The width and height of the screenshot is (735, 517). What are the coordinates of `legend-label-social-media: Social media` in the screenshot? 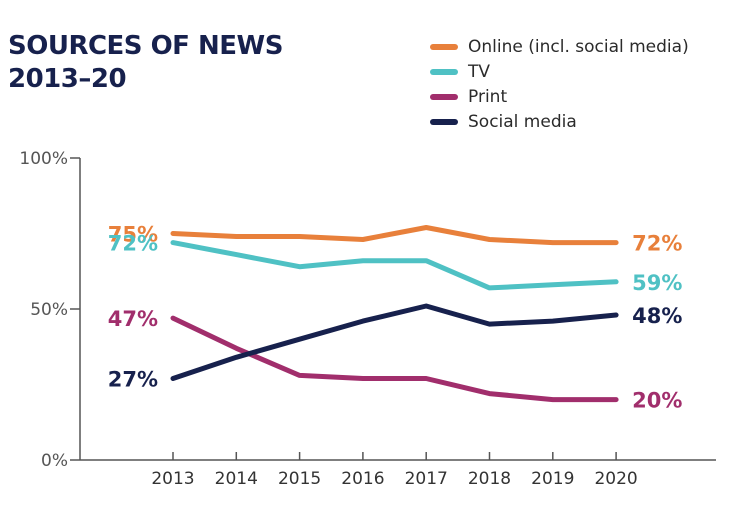 It's located at (522, 121).